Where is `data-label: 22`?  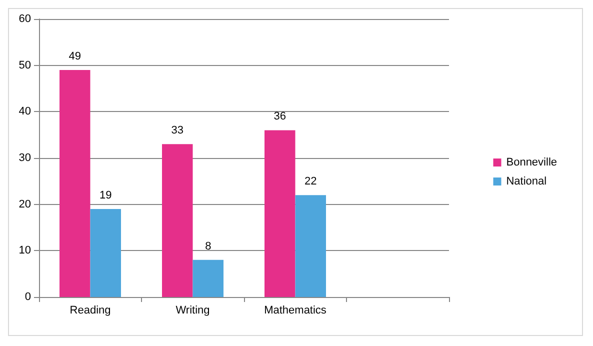 data-label: 22 is located at coordinates (310, 182).